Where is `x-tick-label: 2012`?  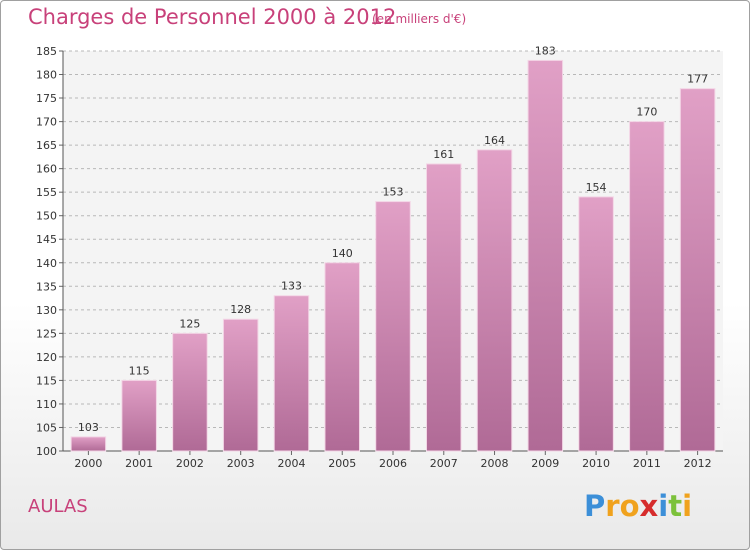 x-tick-label: 2012 is located at coordinates (698, 463).